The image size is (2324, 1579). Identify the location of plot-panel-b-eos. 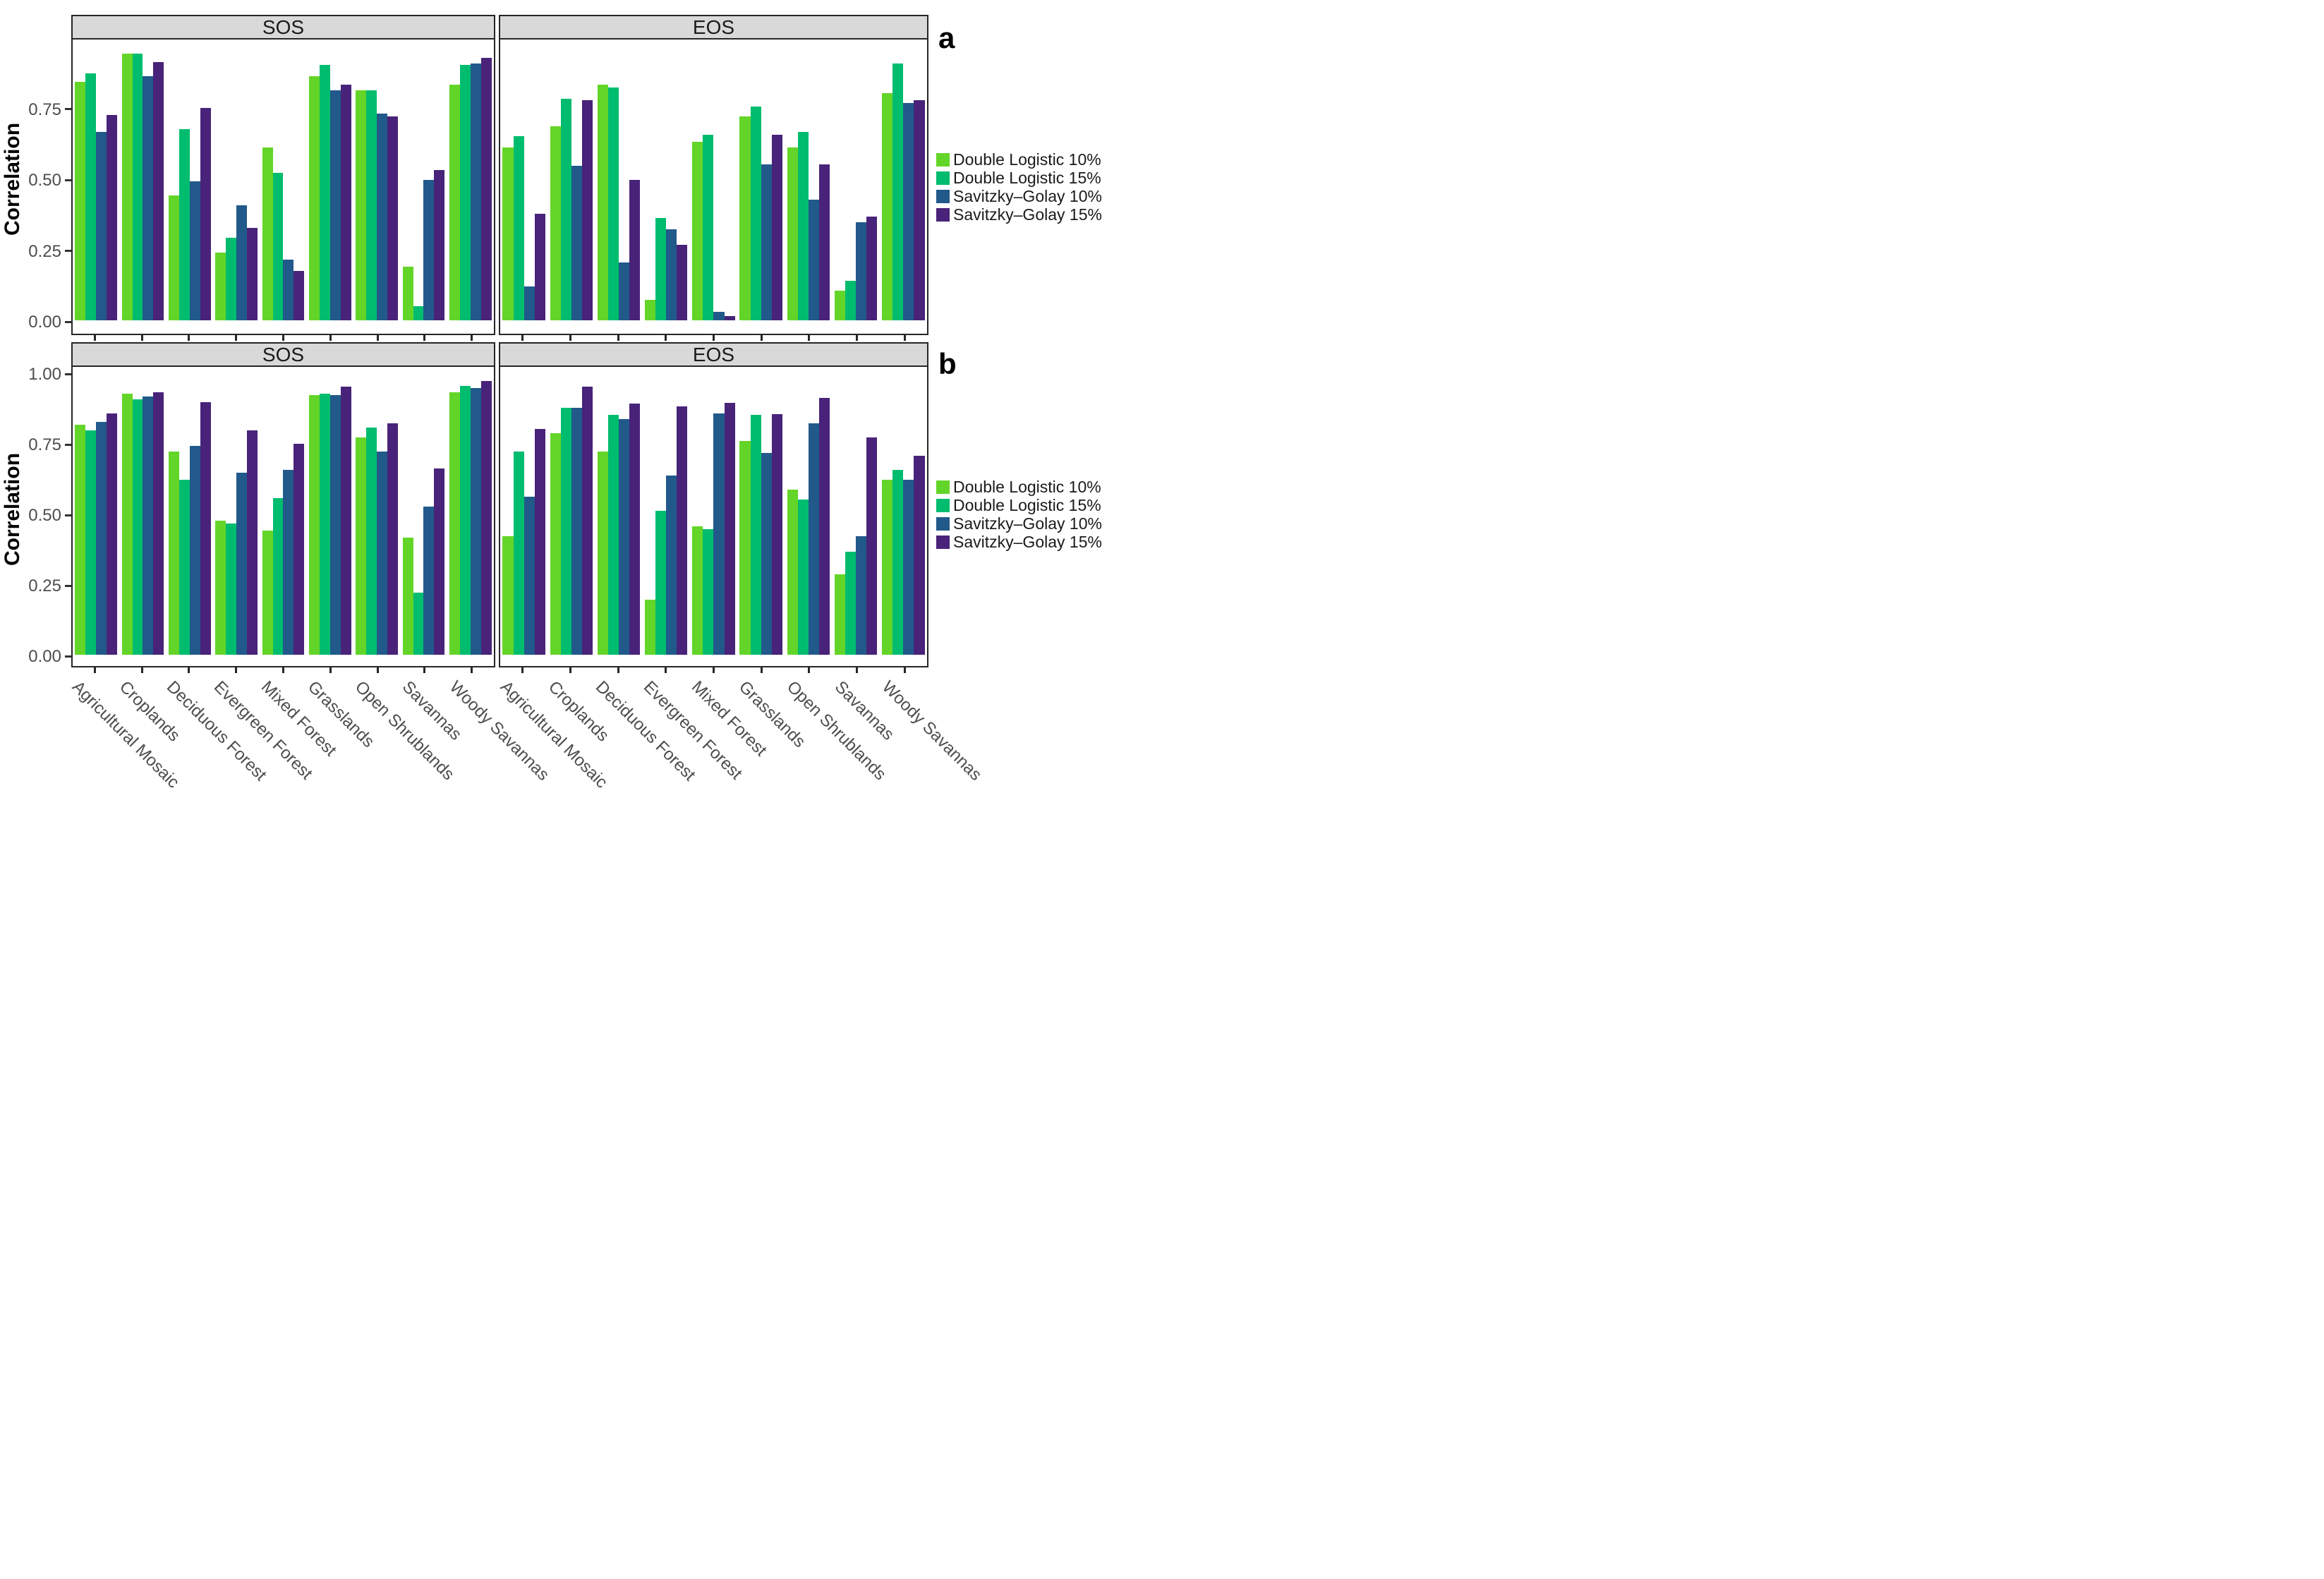
(713, 517).